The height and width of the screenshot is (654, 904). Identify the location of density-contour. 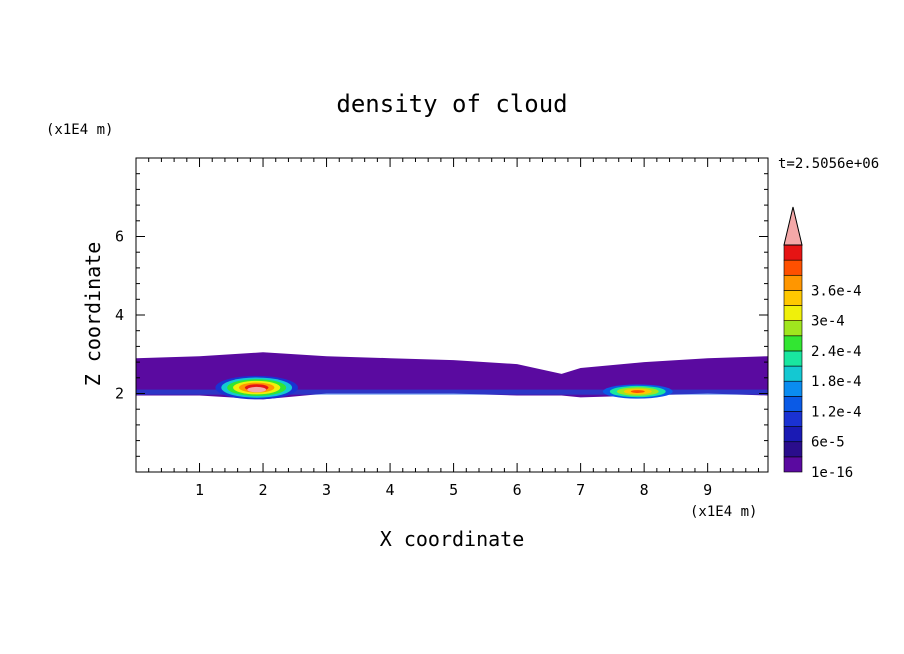
(637, 391).